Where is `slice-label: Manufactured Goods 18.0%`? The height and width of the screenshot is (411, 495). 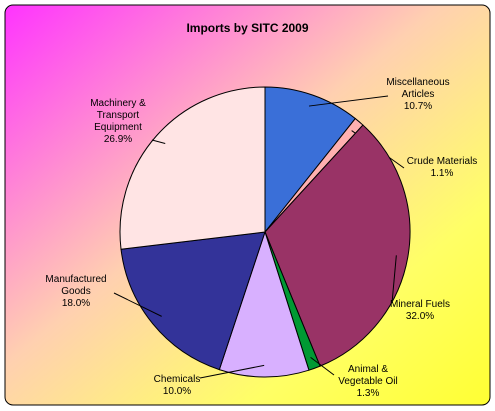 slice-label: Manufactured Goods 18.0% is located at coordinates (76, 292).